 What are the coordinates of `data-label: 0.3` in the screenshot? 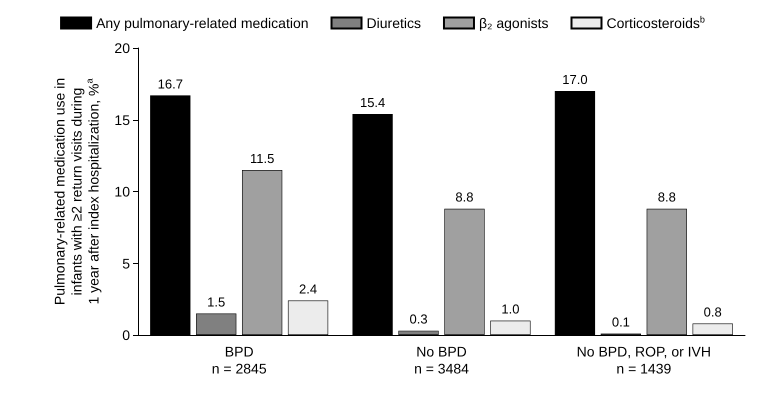 It's located at (419, 319).